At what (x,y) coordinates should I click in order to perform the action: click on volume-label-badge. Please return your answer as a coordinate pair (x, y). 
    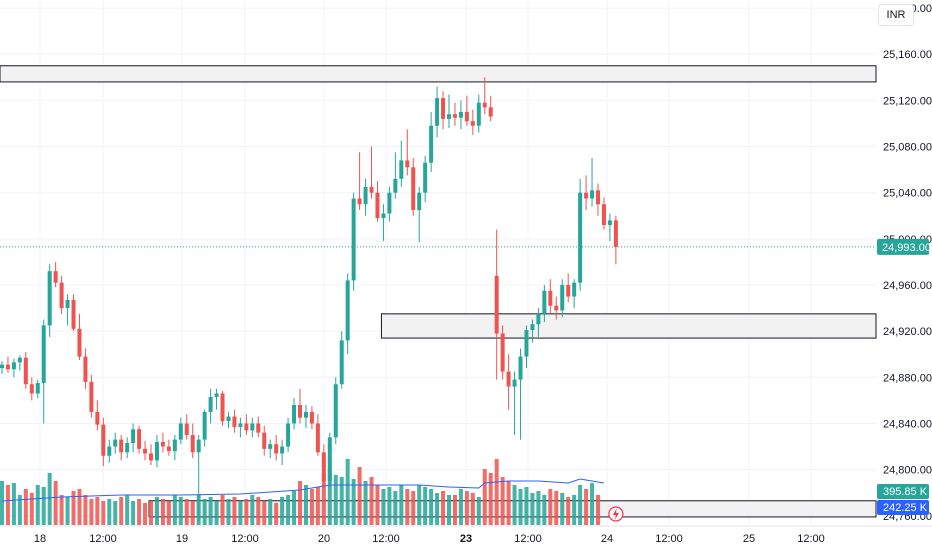
    Looking at the image, I should click on (903, 507).